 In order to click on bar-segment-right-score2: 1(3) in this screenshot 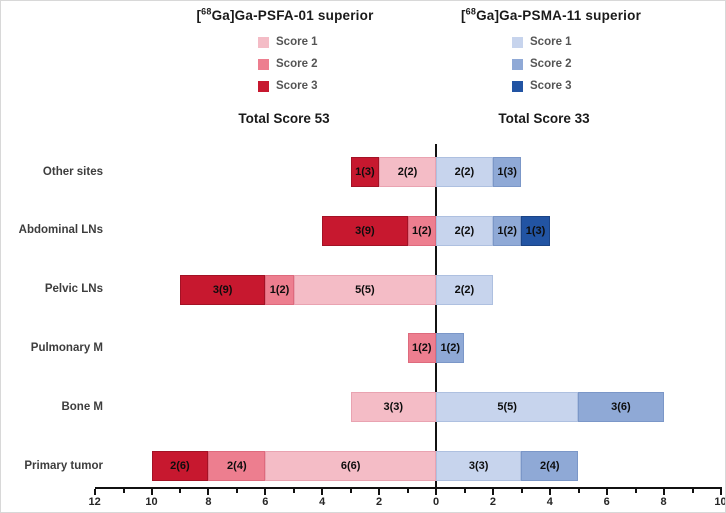, I will do `click(507, 172)`.